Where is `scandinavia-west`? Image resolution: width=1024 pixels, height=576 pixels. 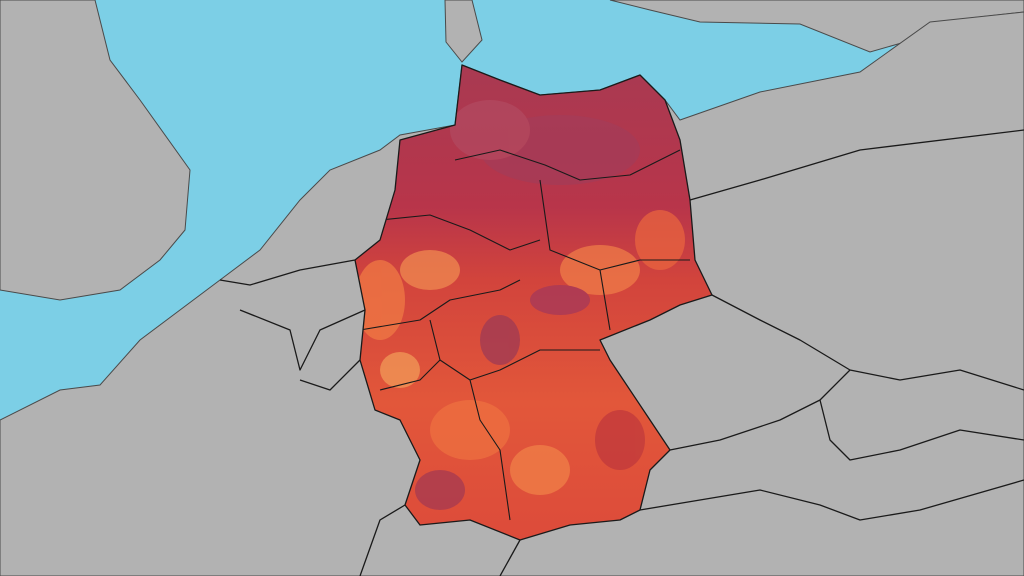
scandinavia-west is located at coordinates (463, 31).